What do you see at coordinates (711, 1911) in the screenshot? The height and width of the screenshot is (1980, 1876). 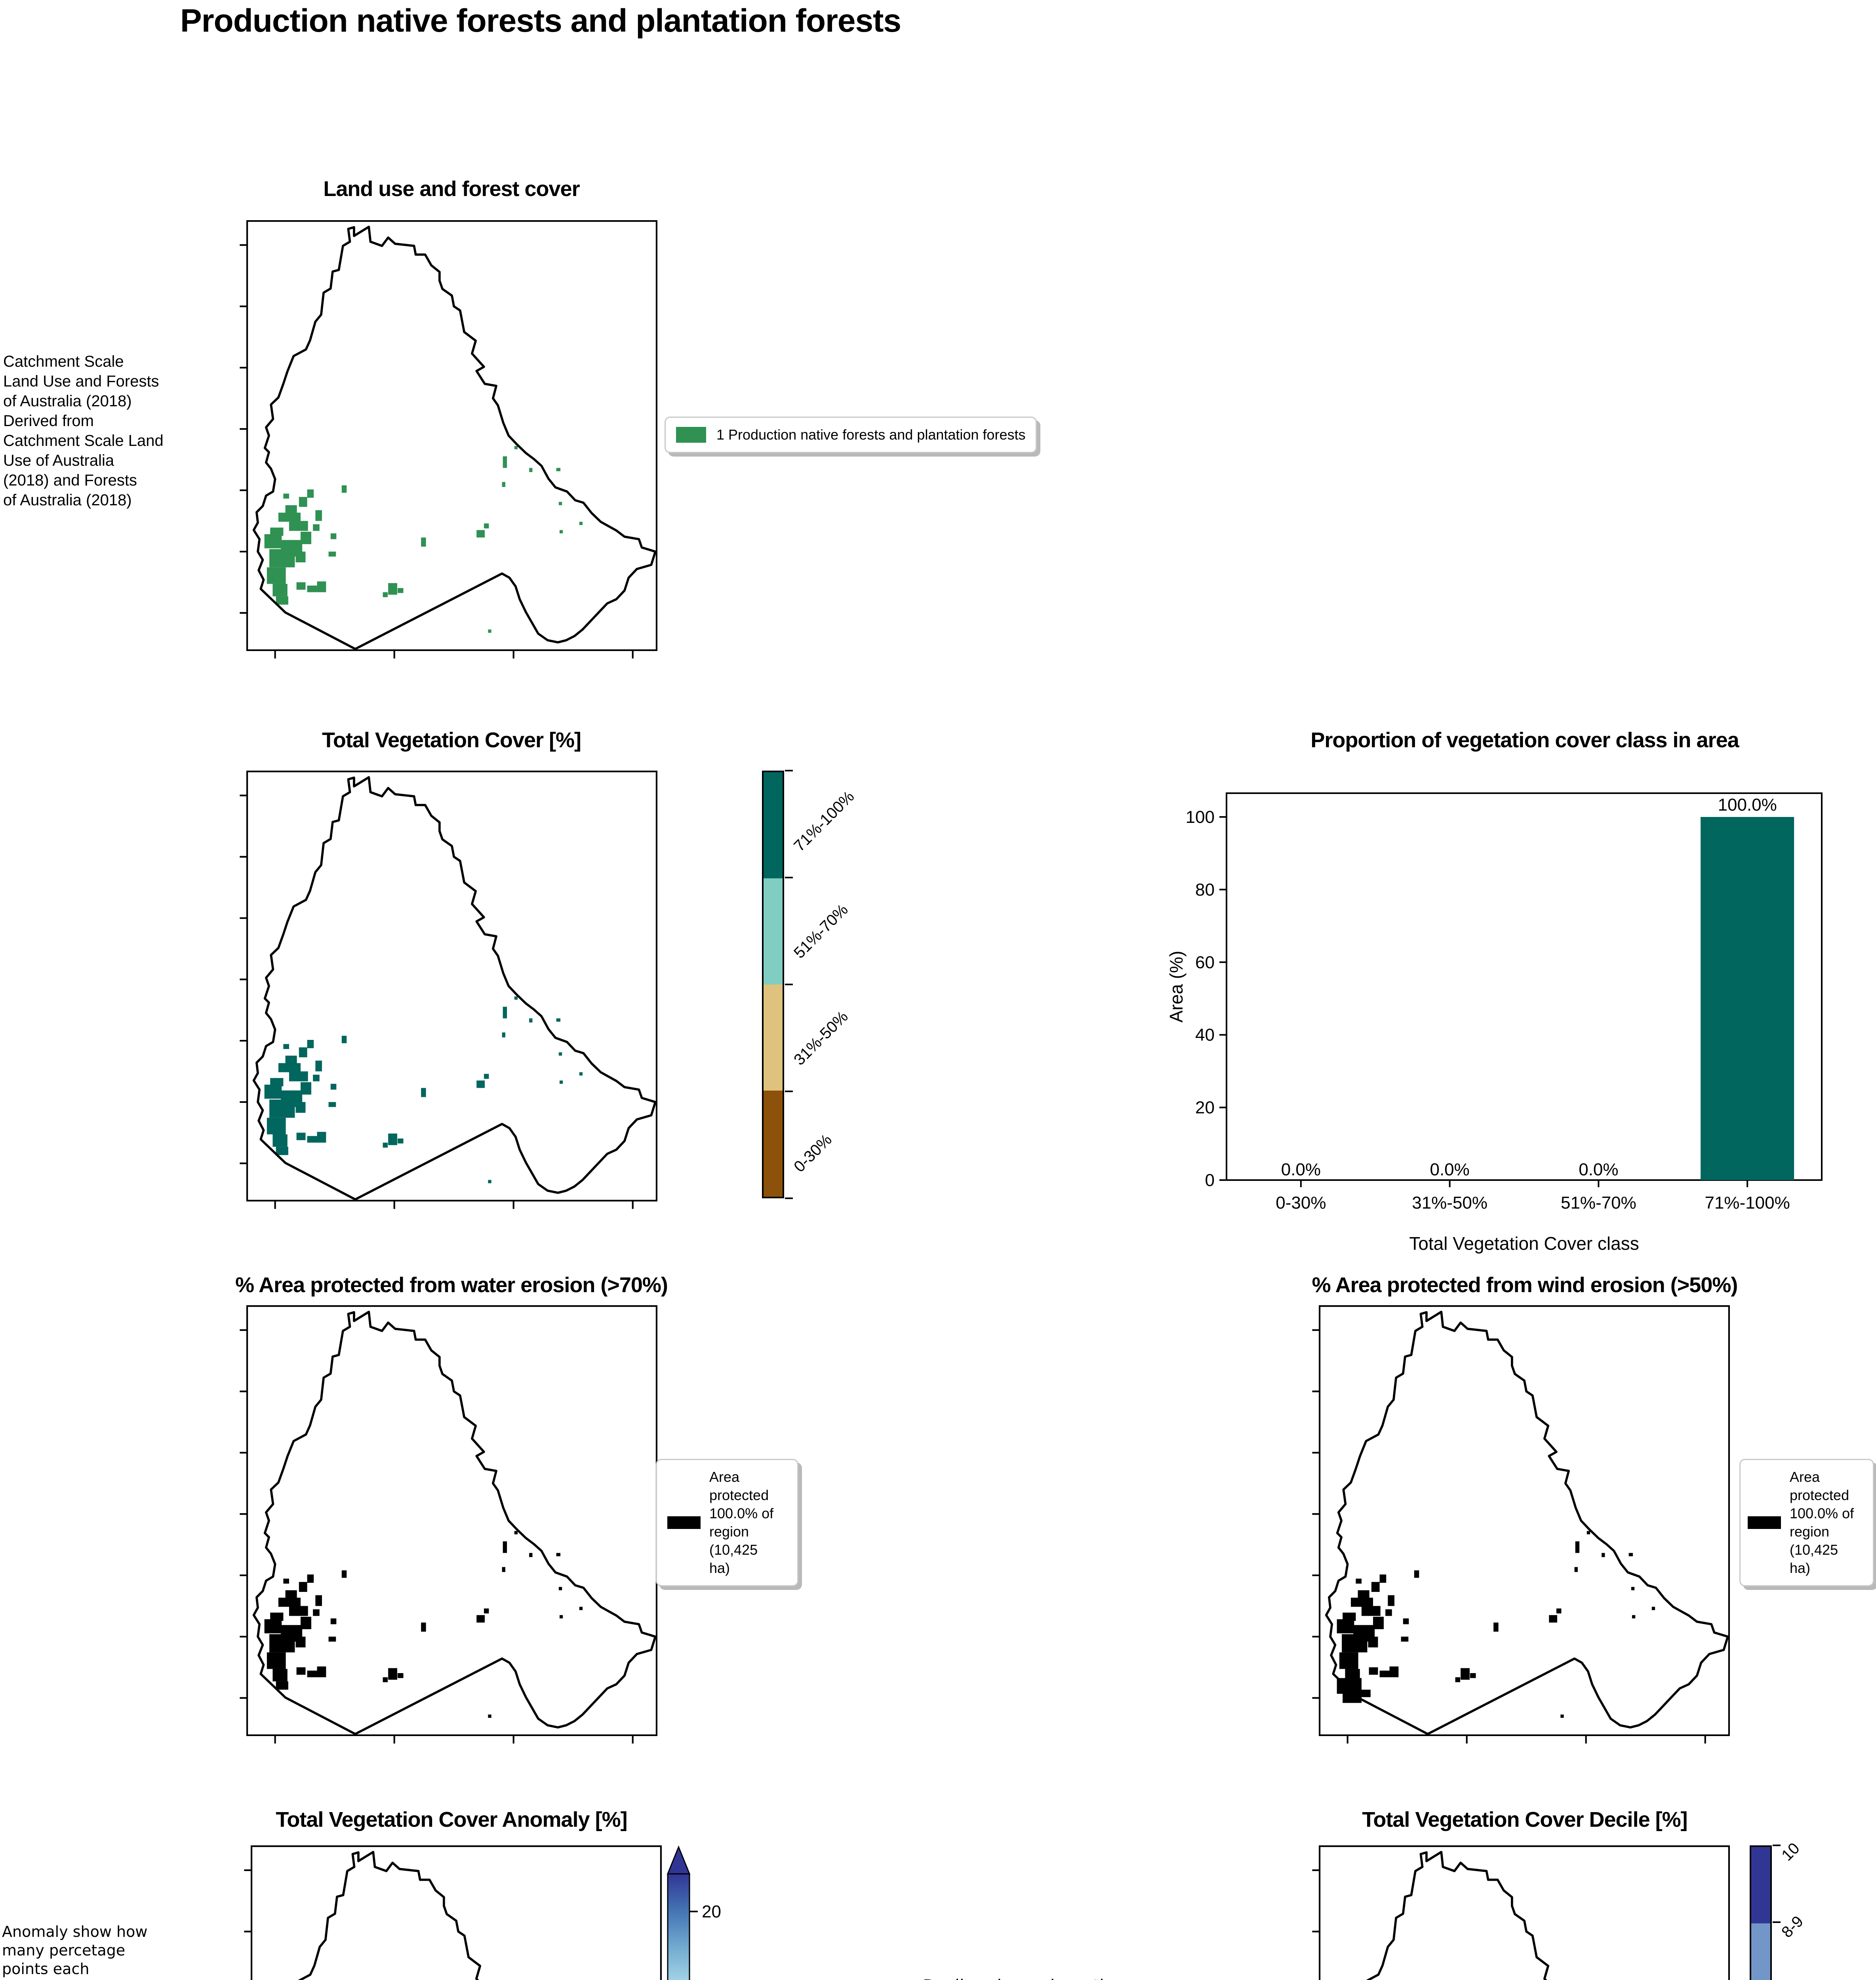 I see `anomaly-colorbar-tick-label: 20` at bounding box center [711, 1911].